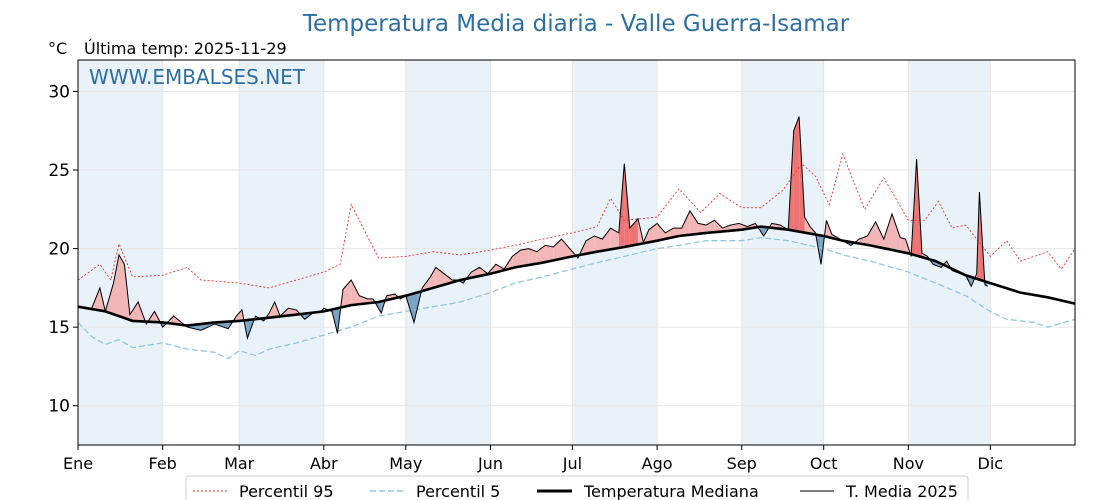  Describe the element at coordinates (671, 491) in the screenshot. I see `legend-median-label: Temperatura Mediana` at that location.